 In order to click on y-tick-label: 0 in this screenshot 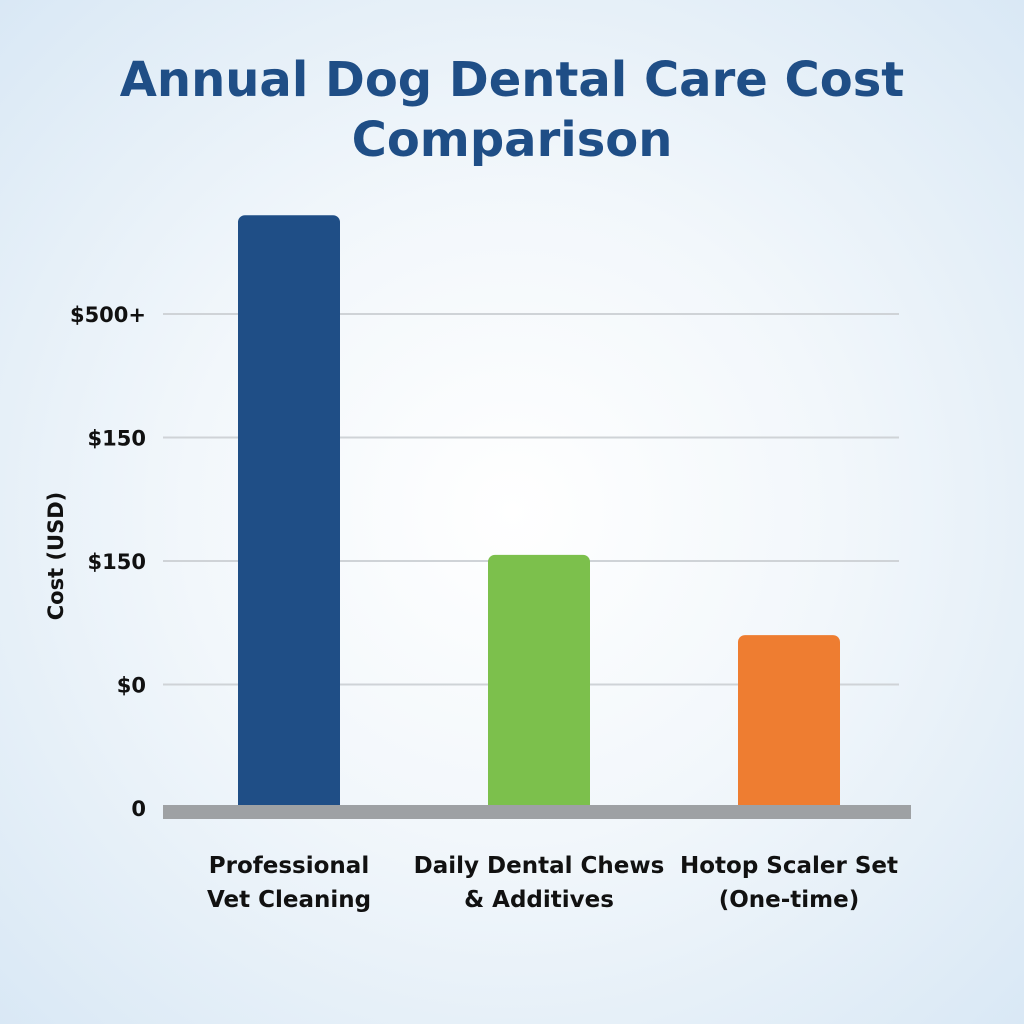, I will do `click(138, 809)`.